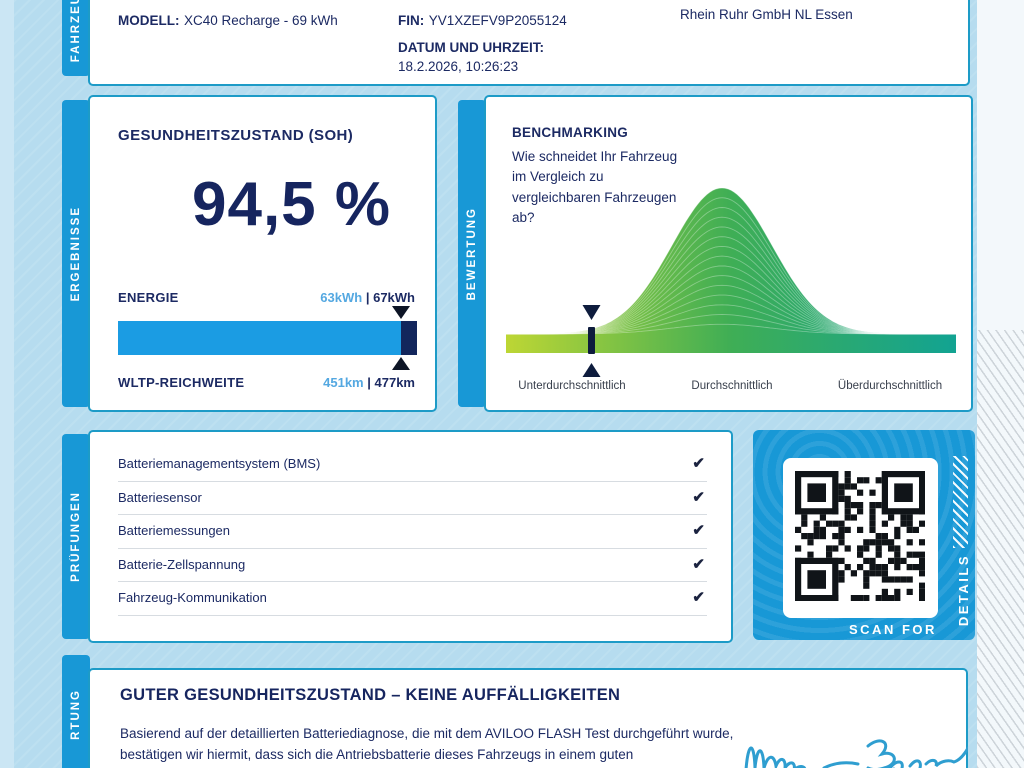 The height and width of the screenshot is (768, 1024). Describe the element at coordinates (497, 20) in the screenshot. I see `fin-value: YV1XZEFV9P2055124` at that location.